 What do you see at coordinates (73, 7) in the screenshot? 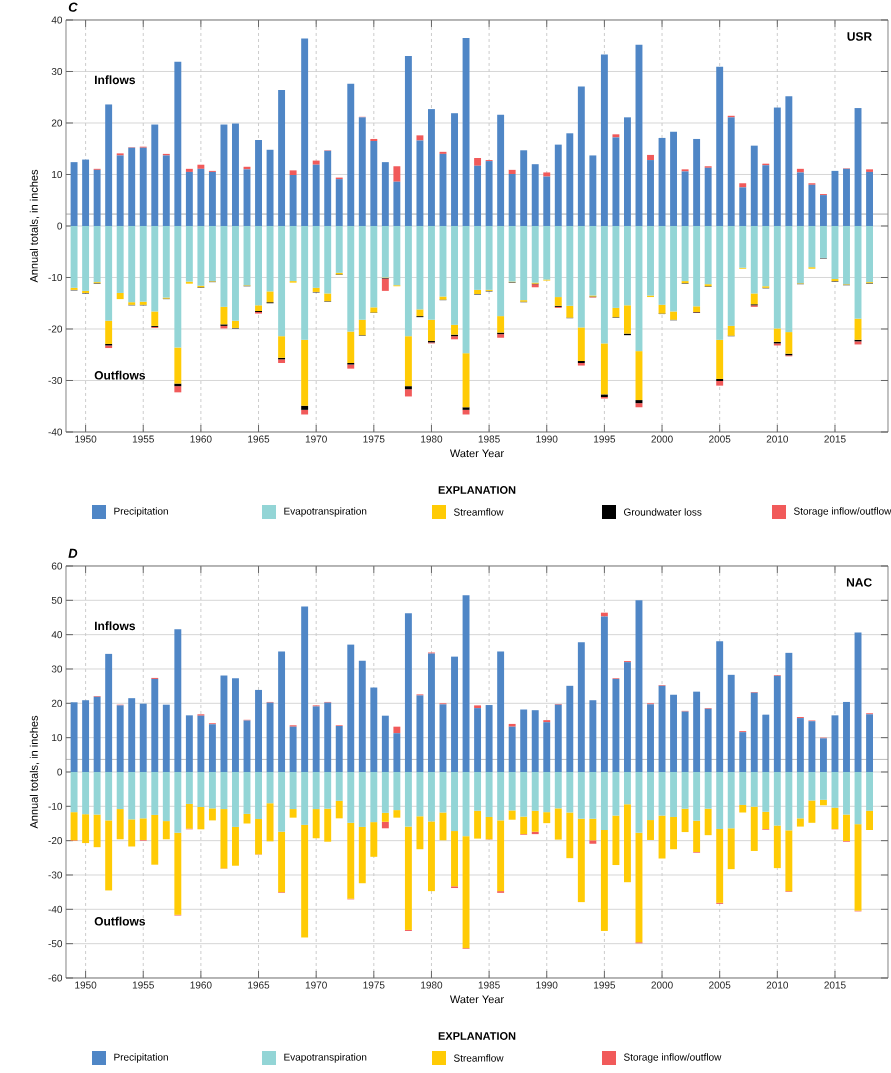
I see `chart-title: C` at bounding box center [73, 7].